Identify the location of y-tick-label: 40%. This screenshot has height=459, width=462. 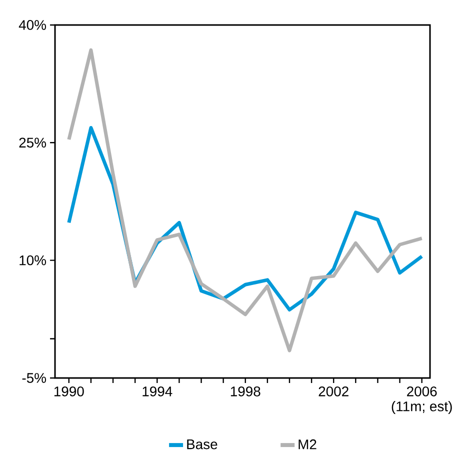
(32, 25).